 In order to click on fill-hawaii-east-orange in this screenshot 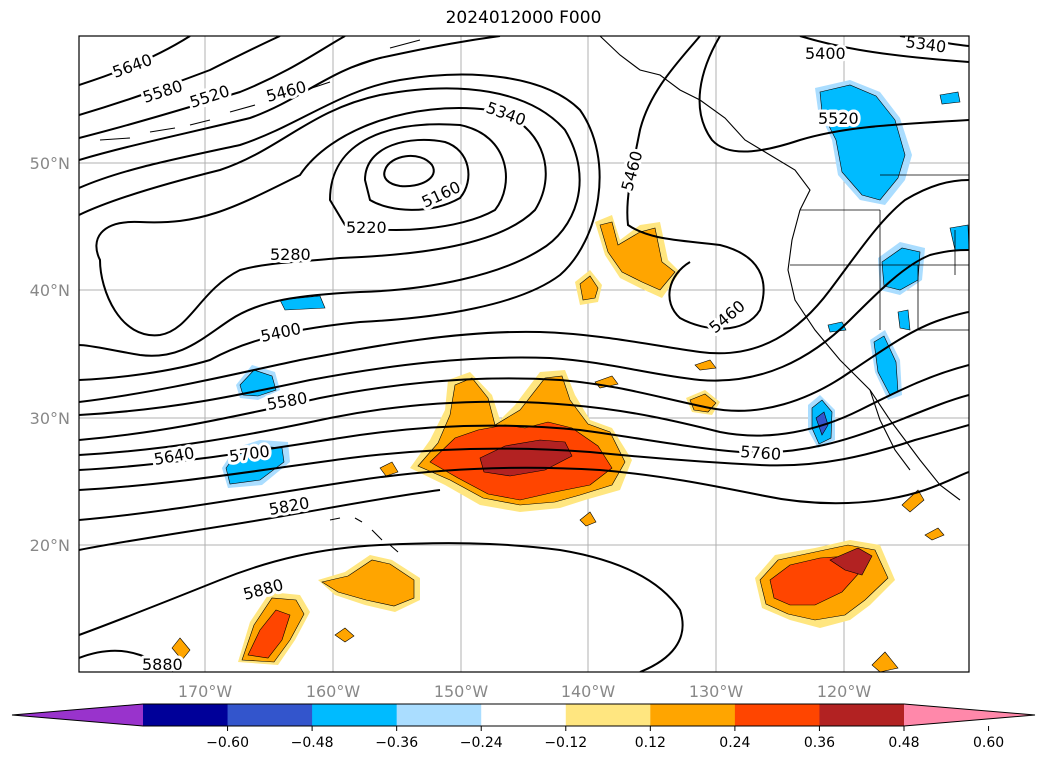, I will do `click(368, 583)`.